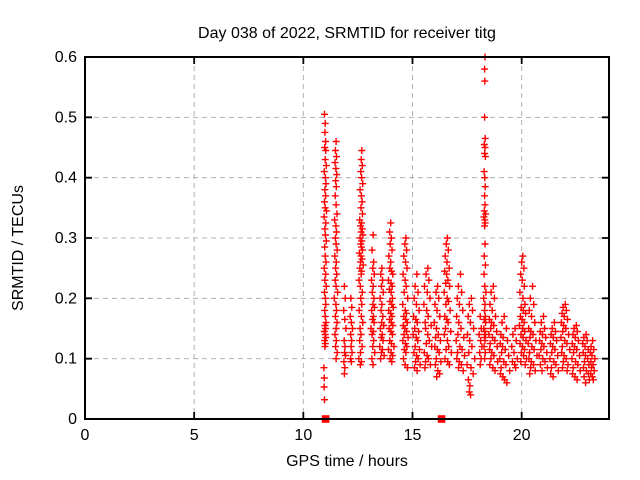  I want to click on y-tick-label: 0.1, so click(66, 359).